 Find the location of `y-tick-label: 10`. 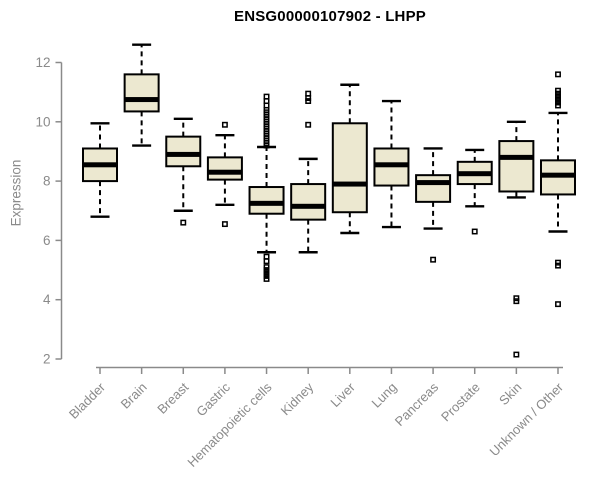

y-tick-label: 10 is located at coordinates (42, 121).